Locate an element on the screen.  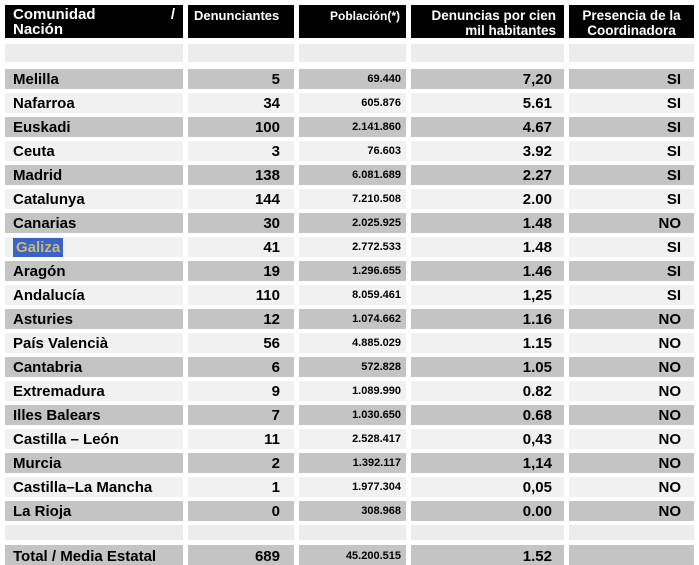
table-row: Catalunya 144 7.210.508 2.00 SI is located at coordinates (352, 199).